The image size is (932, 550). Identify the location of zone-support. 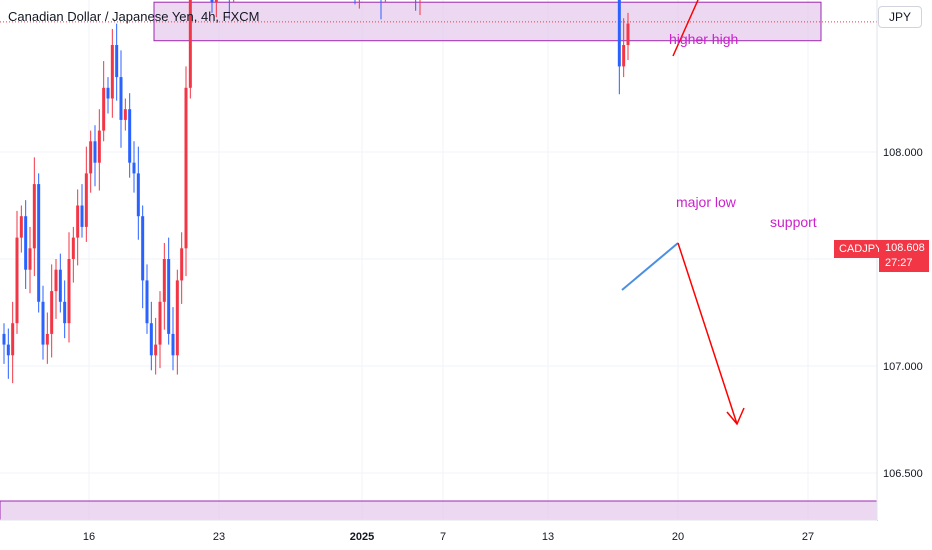
(487, 21).